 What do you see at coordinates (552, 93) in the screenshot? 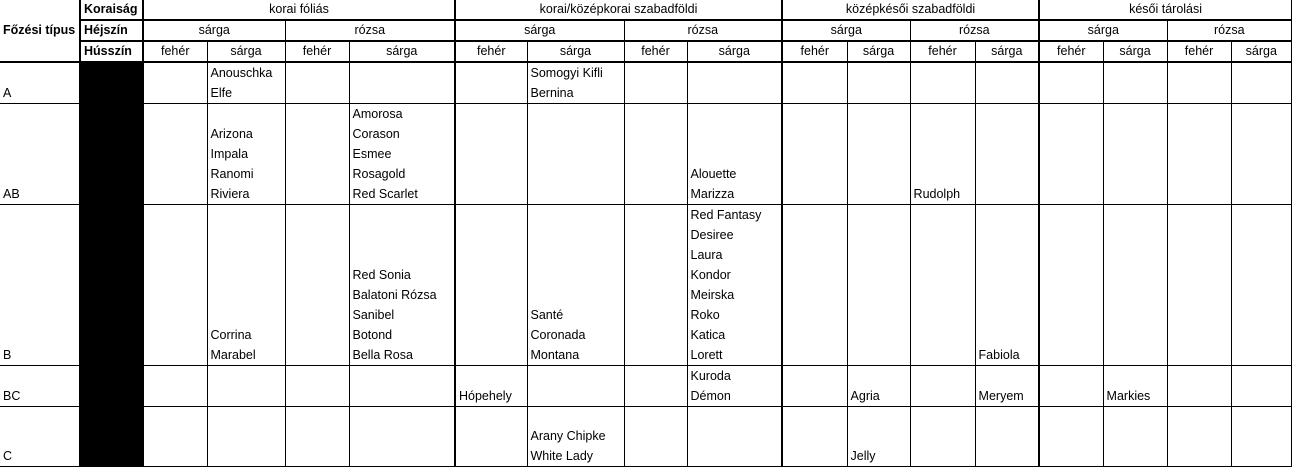
I see `variety-name: Bernina` at bounding box center [552, 93].